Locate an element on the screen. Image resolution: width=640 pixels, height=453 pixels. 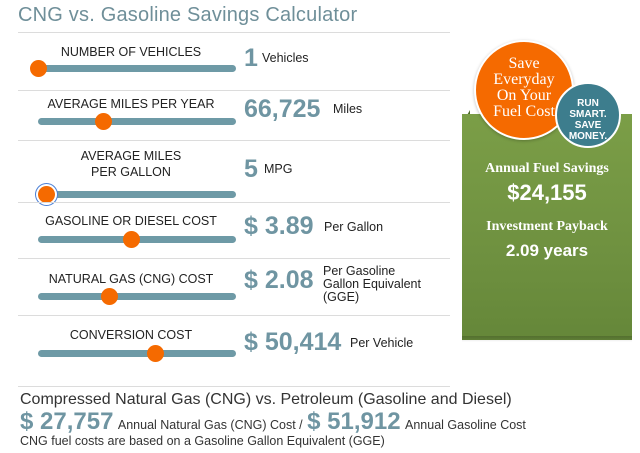
badge-line: RUN is located at coordinates (588, 103).